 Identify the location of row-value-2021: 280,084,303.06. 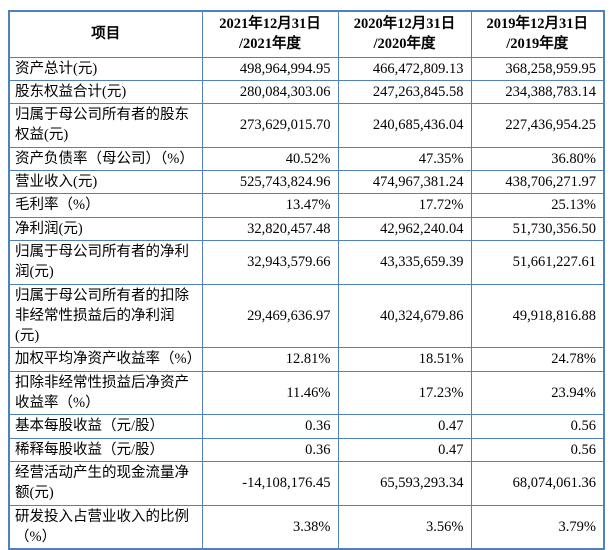
(270, 92).